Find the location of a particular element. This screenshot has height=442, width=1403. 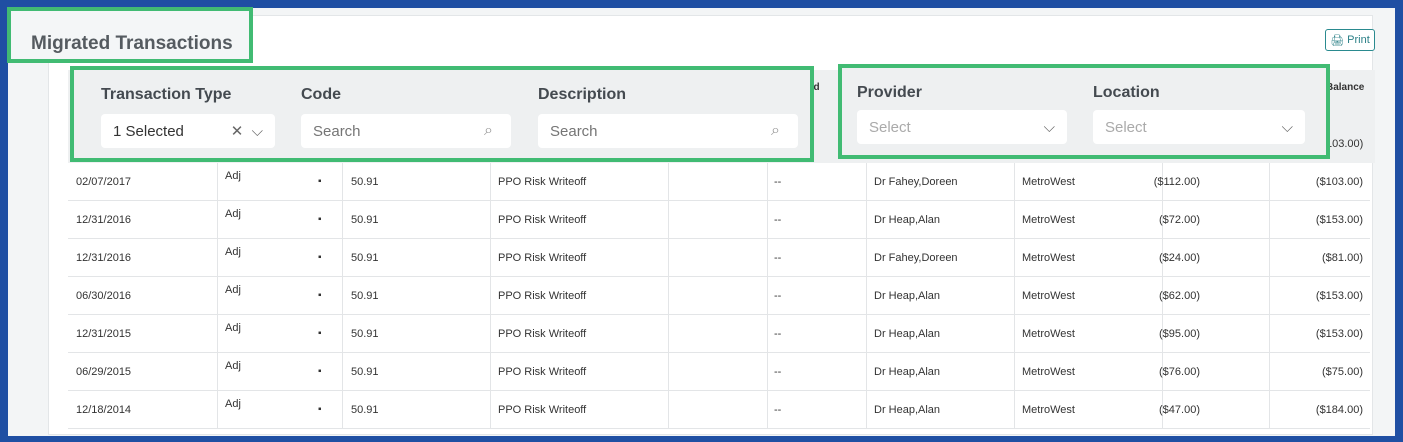

code-search-input is located at coordinates (406, 131).